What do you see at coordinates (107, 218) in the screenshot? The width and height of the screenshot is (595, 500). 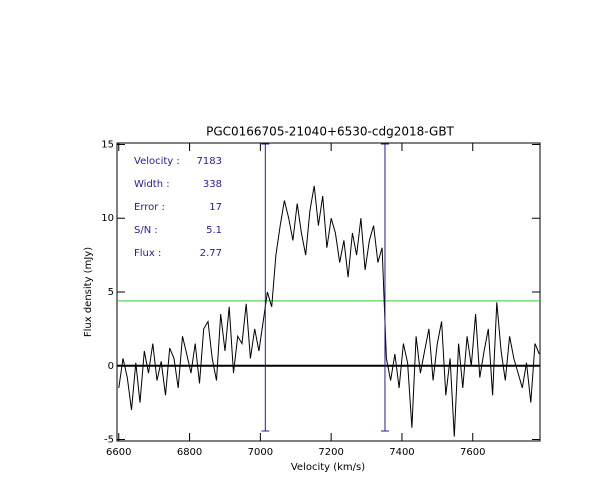 I see `y-tick-label: 10` at bounding box center [107, 218].